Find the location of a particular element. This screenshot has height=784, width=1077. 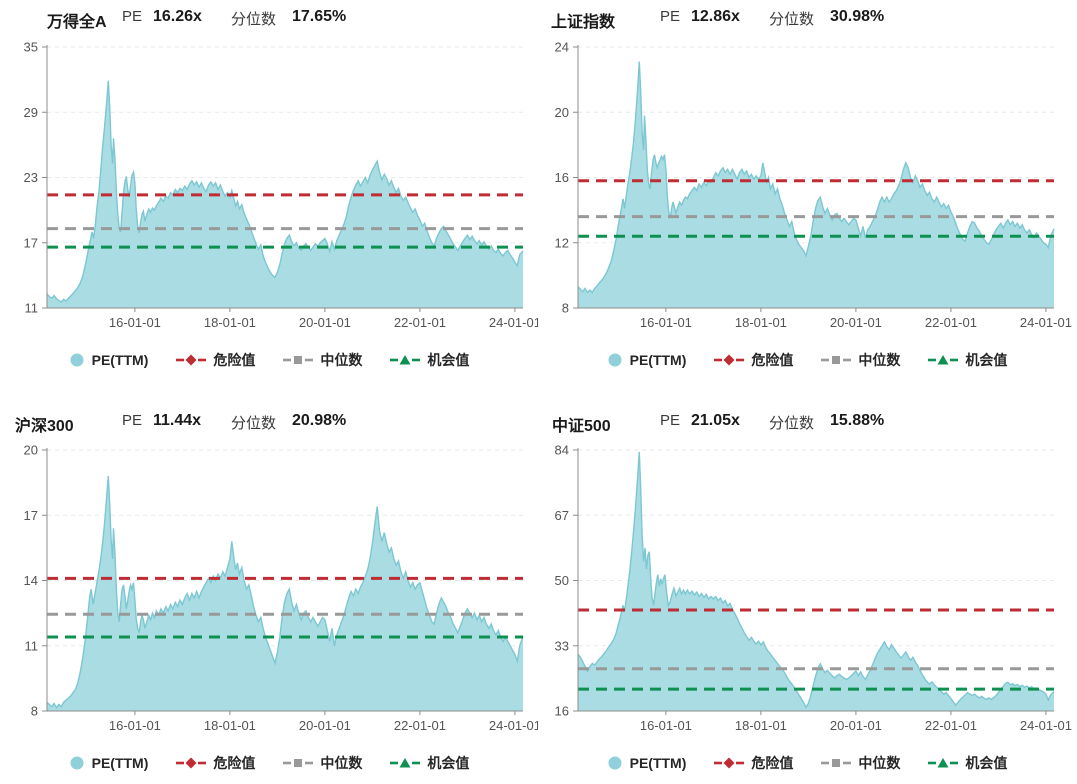

svg-text: 14 is located at coordinates (31, 580).